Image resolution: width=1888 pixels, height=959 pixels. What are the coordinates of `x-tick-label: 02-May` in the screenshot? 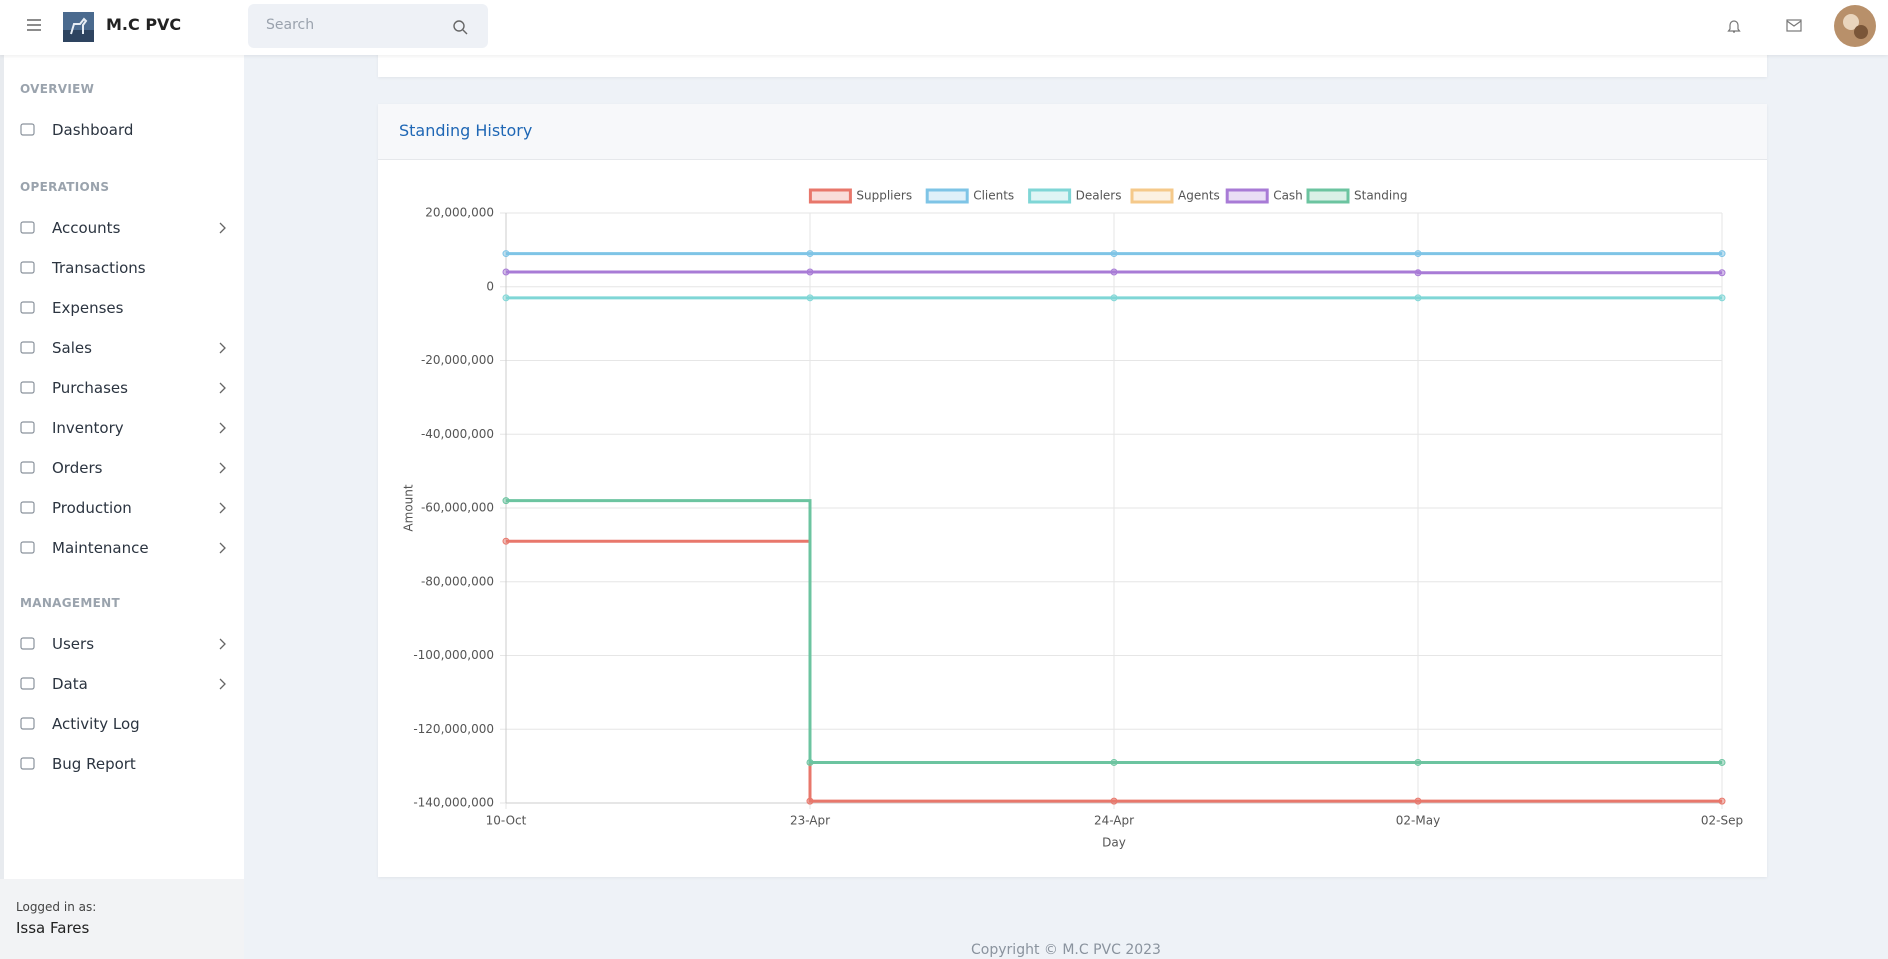 It's located at (1418, 821).